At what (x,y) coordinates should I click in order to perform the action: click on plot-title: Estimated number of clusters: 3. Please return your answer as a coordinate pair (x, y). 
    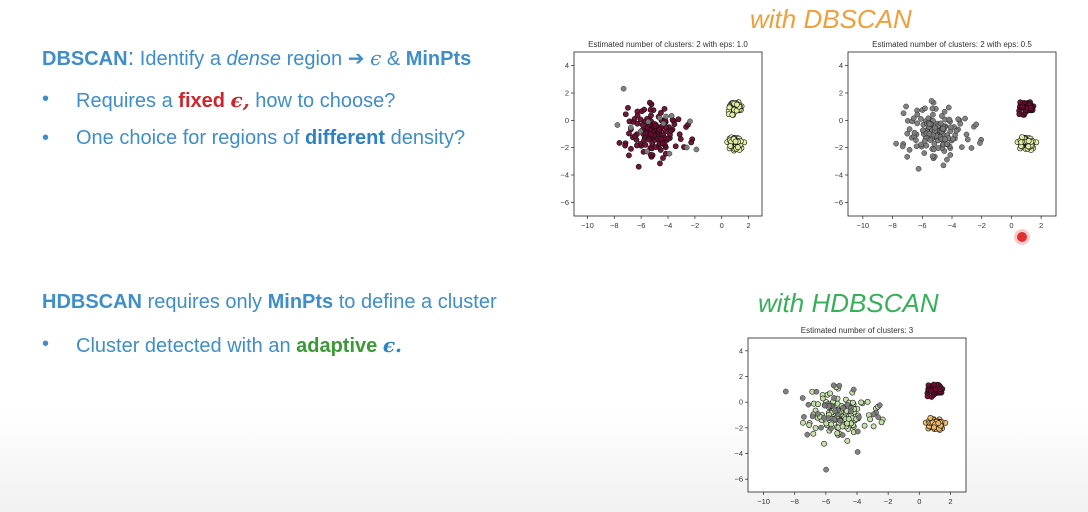
    Looking at the image, I should click on (857, 330).